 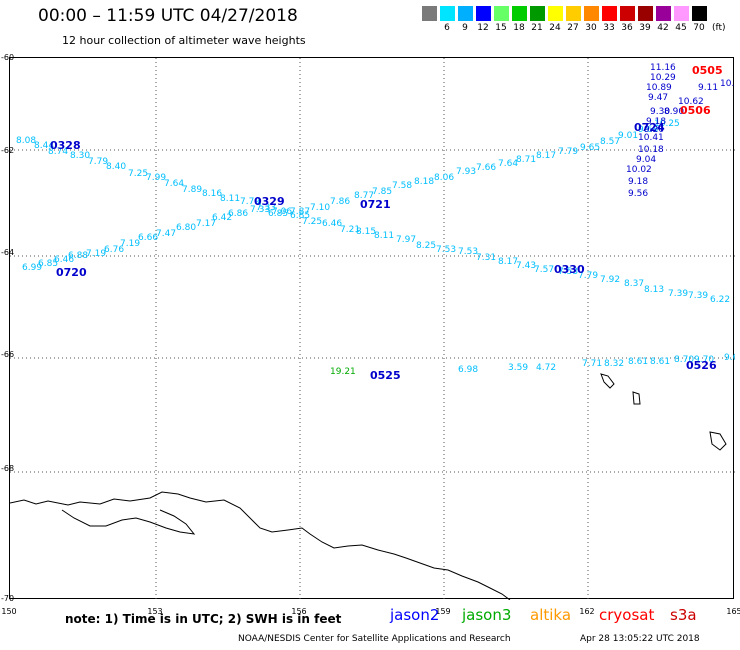 I want to click on colorbar-label: 9, so click(x=465, y=28).